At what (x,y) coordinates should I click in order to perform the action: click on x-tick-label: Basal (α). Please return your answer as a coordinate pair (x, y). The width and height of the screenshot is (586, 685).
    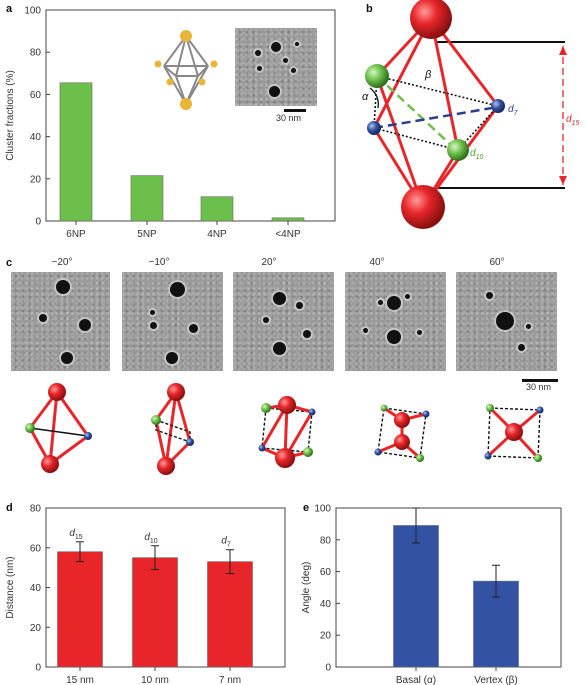
    Looking at the image, I should click on (416, 680).